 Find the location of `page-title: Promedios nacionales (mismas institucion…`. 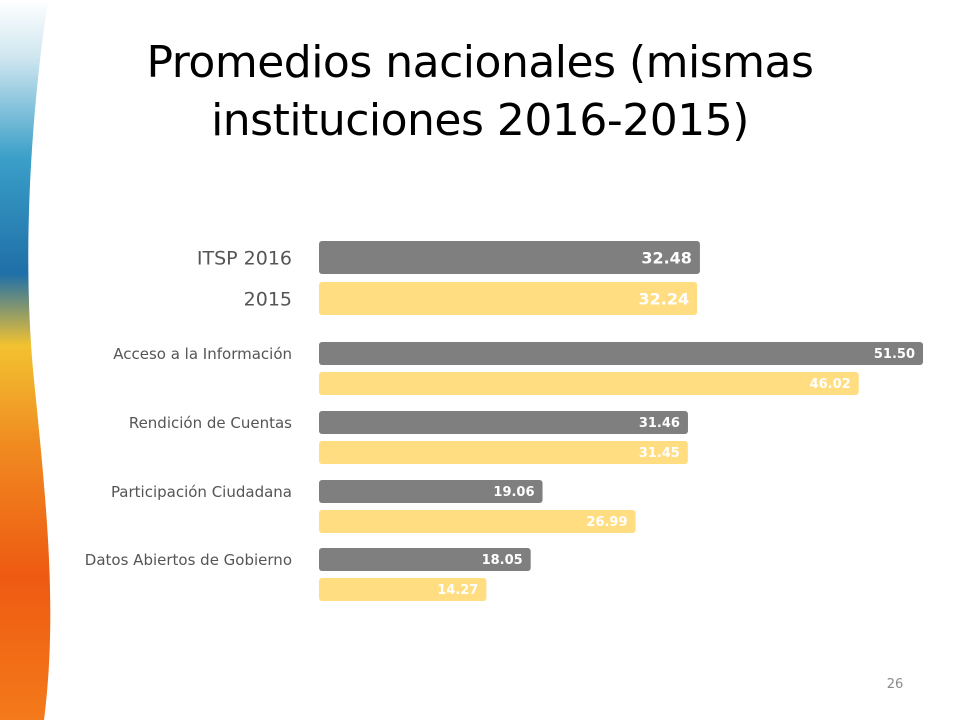

page-title: Promedios nacionales (mismas institucion… is located at coordinates (480, 92).